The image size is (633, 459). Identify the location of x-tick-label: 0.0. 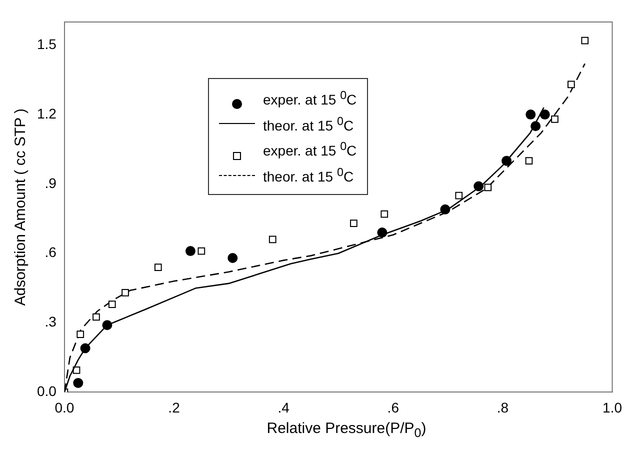
(64, 407).